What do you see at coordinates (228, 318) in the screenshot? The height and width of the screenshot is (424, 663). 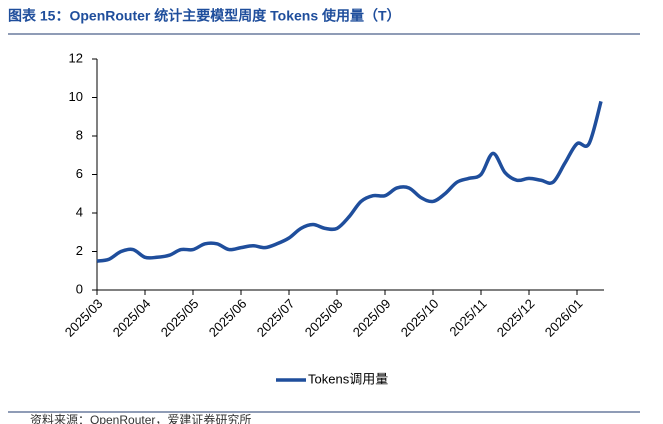 I see `x-tick-label: 2025/06` at bounding box center [228, 318].